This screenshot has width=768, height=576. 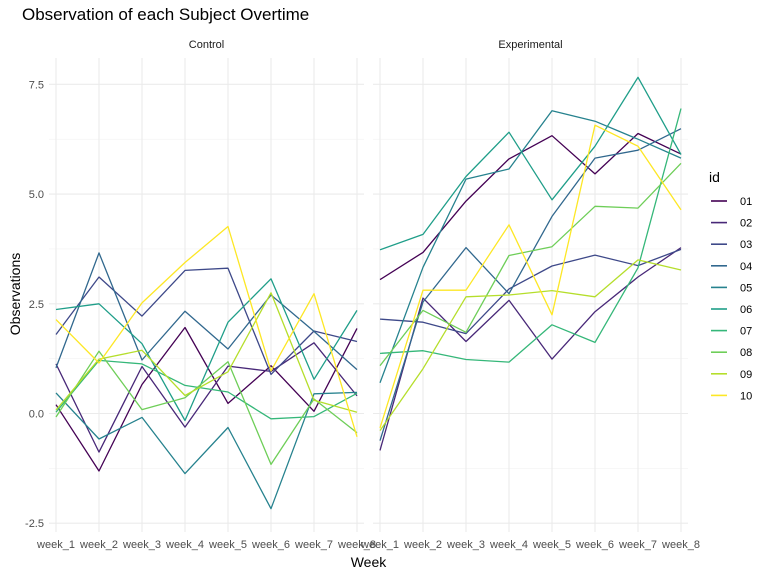 I want to click on legend-label-09: 09, so click(x=746, y=375).